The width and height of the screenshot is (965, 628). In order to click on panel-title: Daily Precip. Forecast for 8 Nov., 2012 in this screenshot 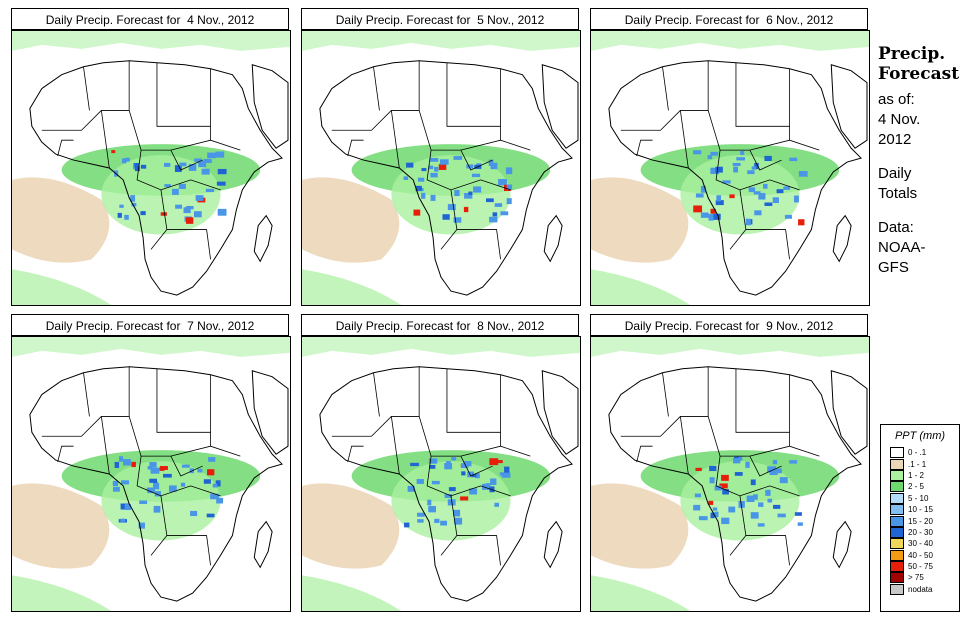, I will do `click(440, 325)`.